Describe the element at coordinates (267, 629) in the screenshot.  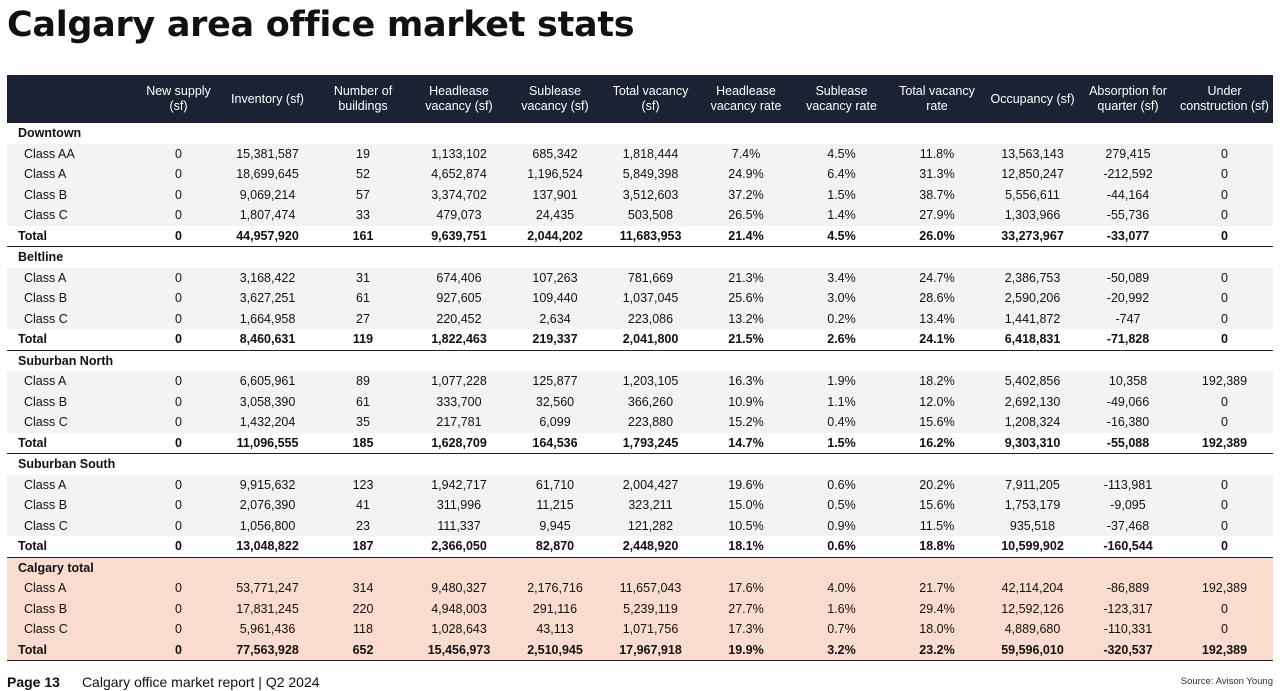
I see `table-cell: 5,961,436` at that location.